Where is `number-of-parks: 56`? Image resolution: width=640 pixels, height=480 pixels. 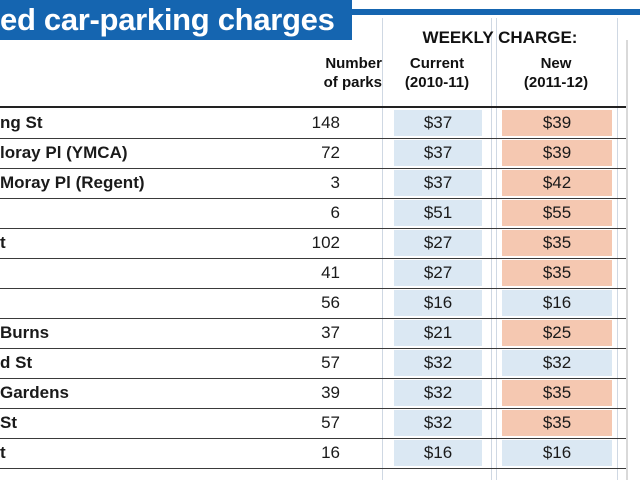
number-of-parks: 56 is located at coordinates (330, 302).